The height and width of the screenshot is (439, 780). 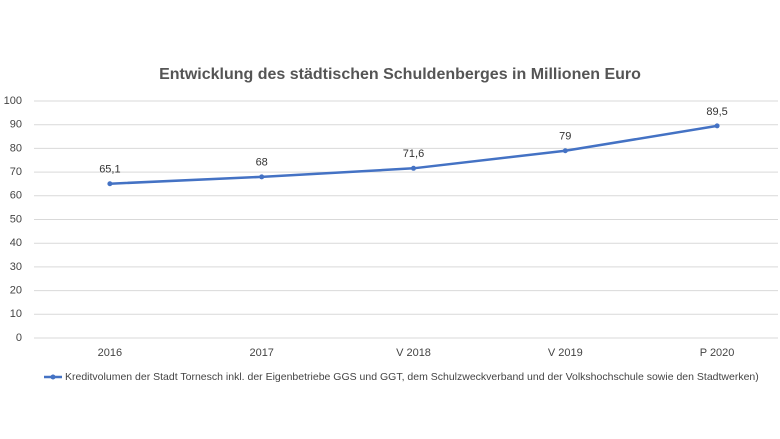 What do you see at coordinates (717, 353) in the screenshot?
I see `x-tick-label: P 2020` at bounding box center [717, 353].